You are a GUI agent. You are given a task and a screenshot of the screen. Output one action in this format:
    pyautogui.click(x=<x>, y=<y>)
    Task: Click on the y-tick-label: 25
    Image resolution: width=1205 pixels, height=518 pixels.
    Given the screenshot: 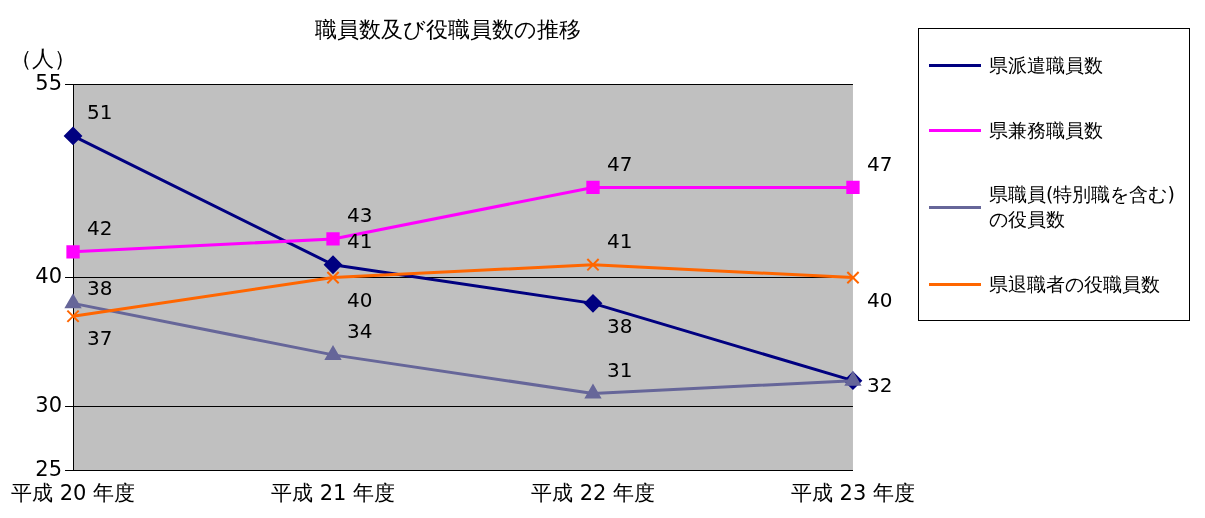 What is the action you would take?
    pyautogui.click(x=49, y=469)
    